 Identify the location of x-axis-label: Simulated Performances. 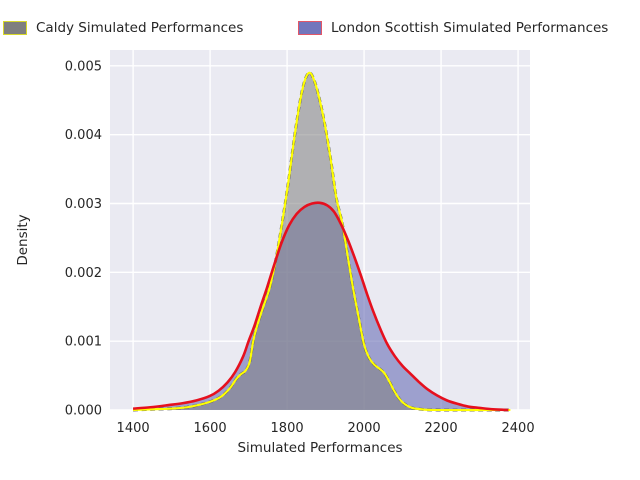
(320, 448).